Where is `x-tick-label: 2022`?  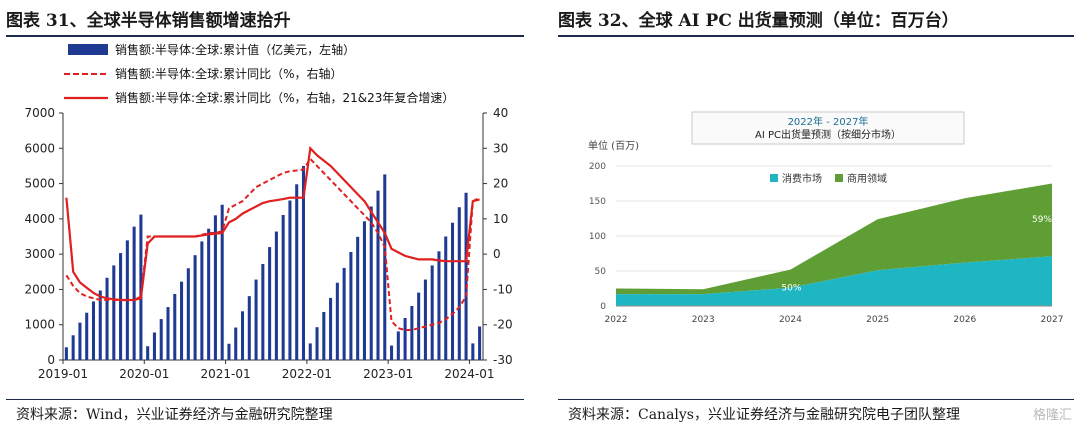
x-tick-label: 2022 is located at coordinates (616, 320).